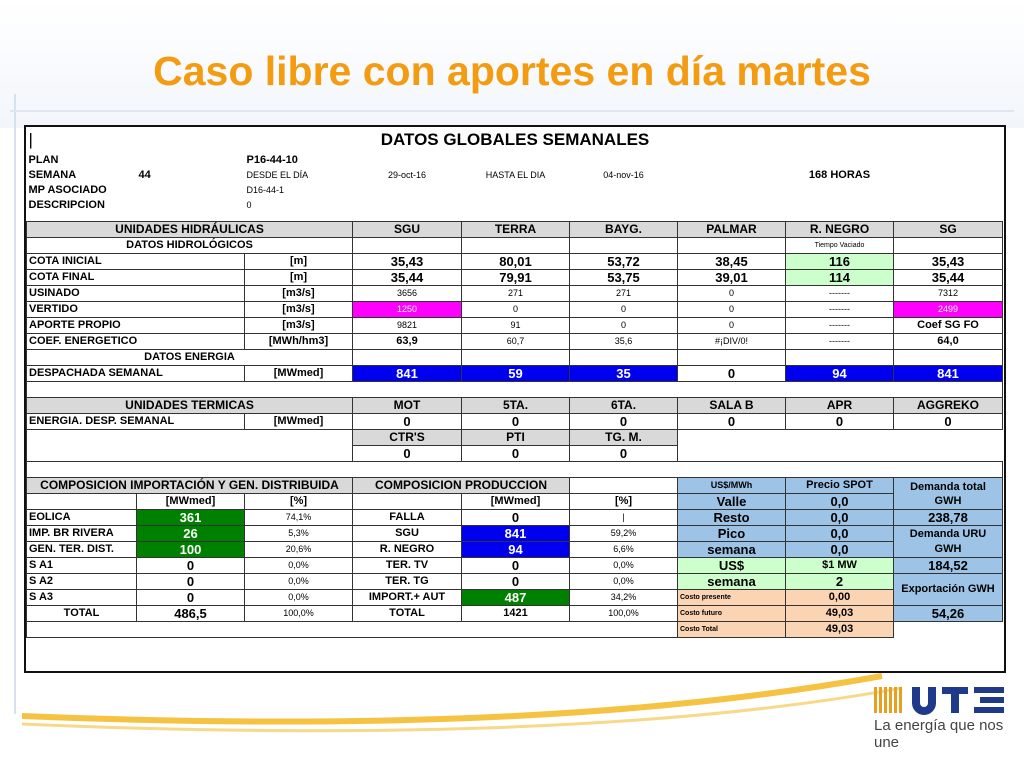 This screenshot has width=1024, height=768. Describe the element at coordinates (298, 533) in the screenshot. I see `cell: 5,3%` at that location.